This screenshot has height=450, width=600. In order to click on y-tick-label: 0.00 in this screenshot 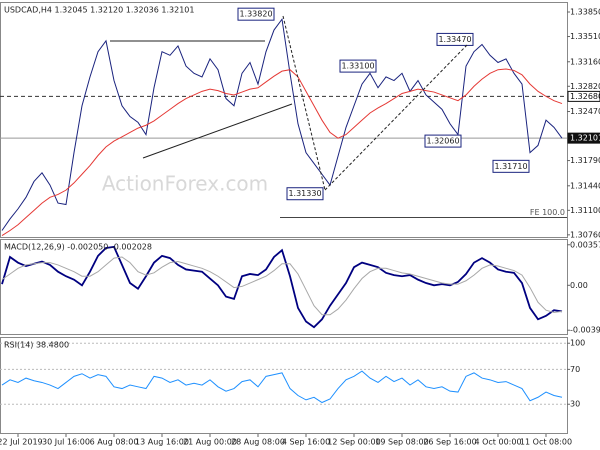, I will do `click(579, 285)`.